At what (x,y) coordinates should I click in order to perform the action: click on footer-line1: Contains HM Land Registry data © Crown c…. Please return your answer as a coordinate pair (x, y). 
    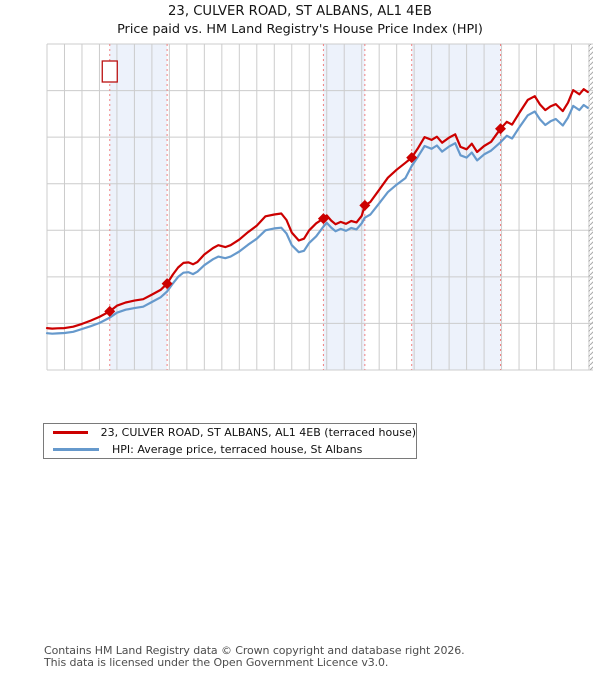
    Looking at the image, I should click on (254, 650).